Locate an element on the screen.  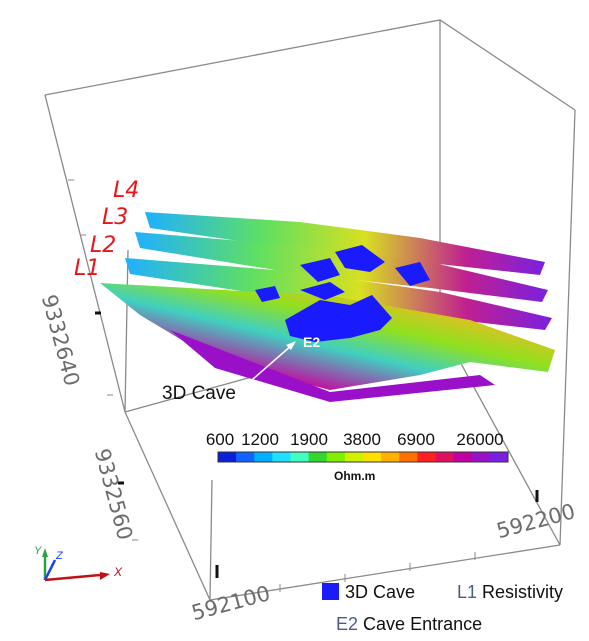
line-label-l3: L3 is located at coordinates (115, 217).